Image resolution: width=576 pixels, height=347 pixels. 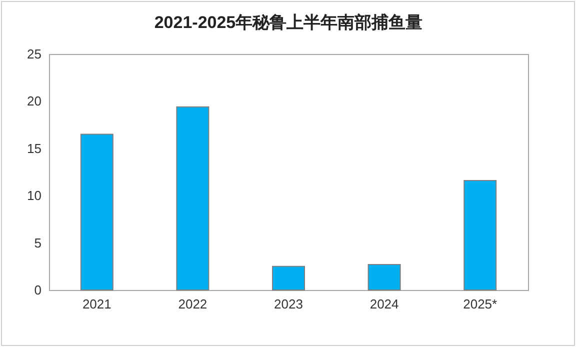 What do you see at coordinates (384, 304) in the screenshot?
I see `x-tick-label: 2024` at bounding box center [384, 304].